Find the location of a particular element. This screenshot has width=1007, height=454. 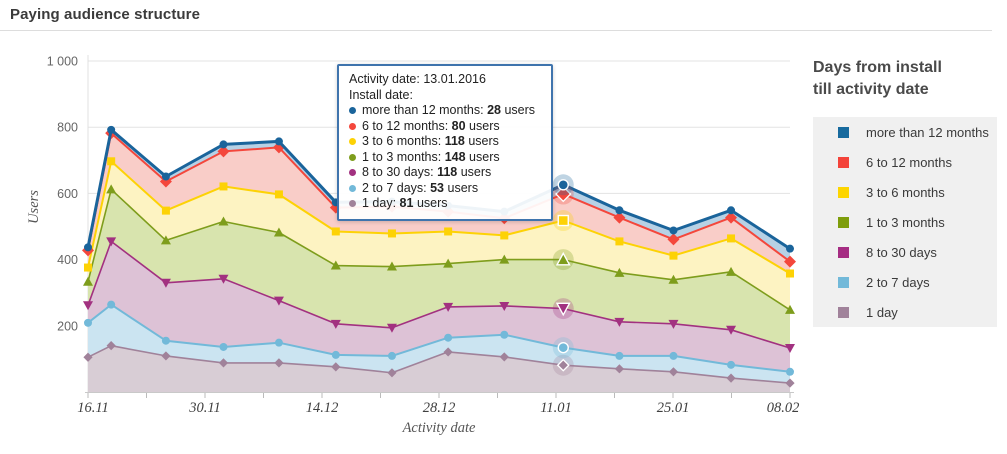

legend-item-1-to-3-months: 1 to 3 months is located at coordinates (905, 222).